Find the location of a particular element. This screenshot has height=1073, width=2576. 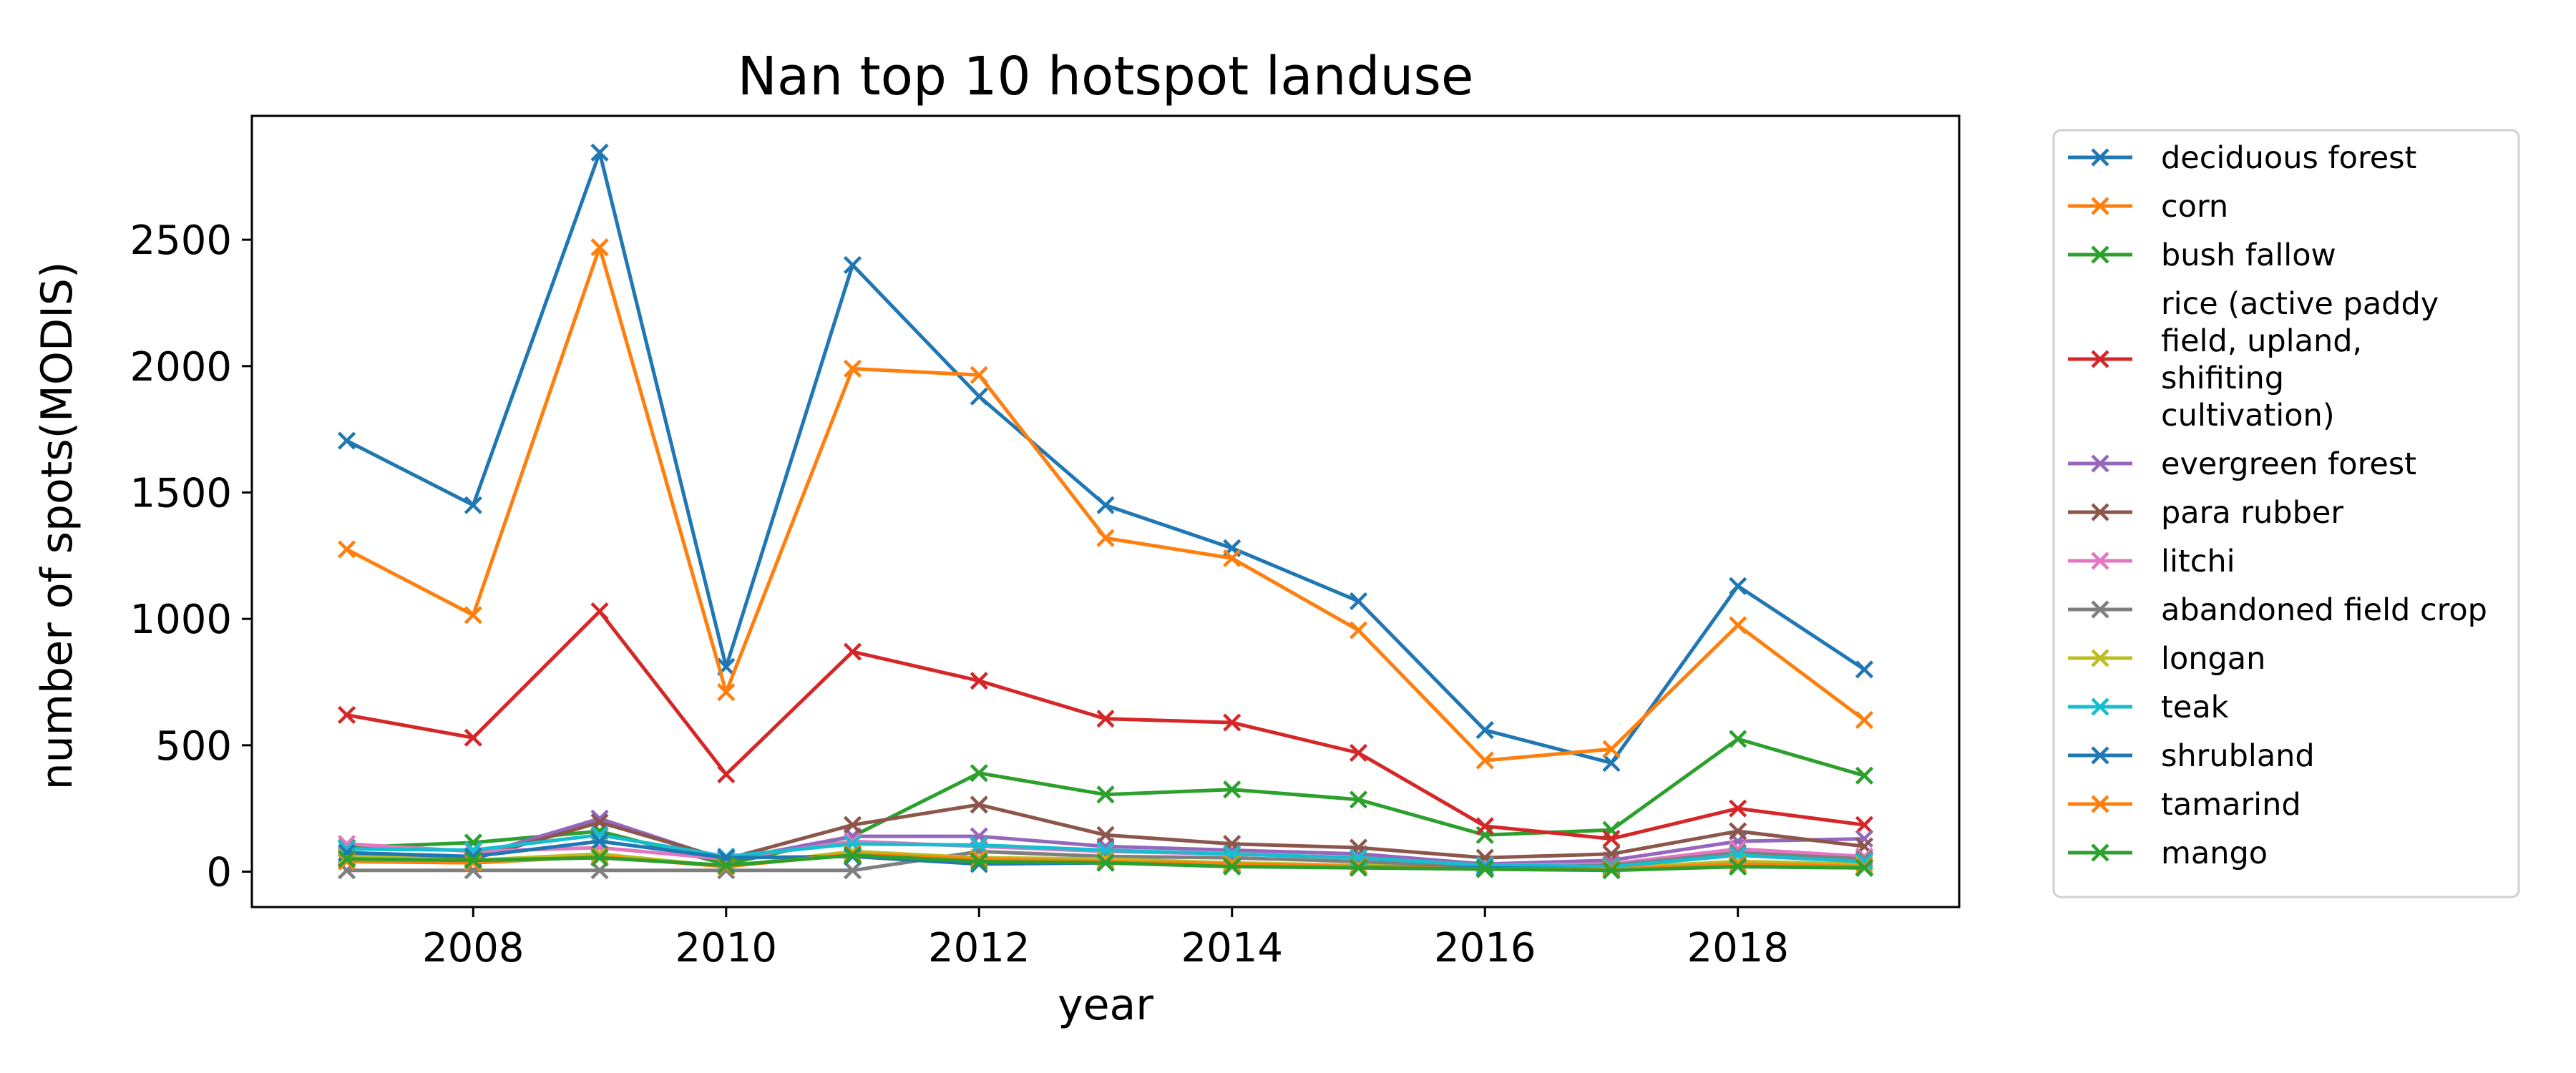

legend-label: mango is located at coordinates (2214, 853).